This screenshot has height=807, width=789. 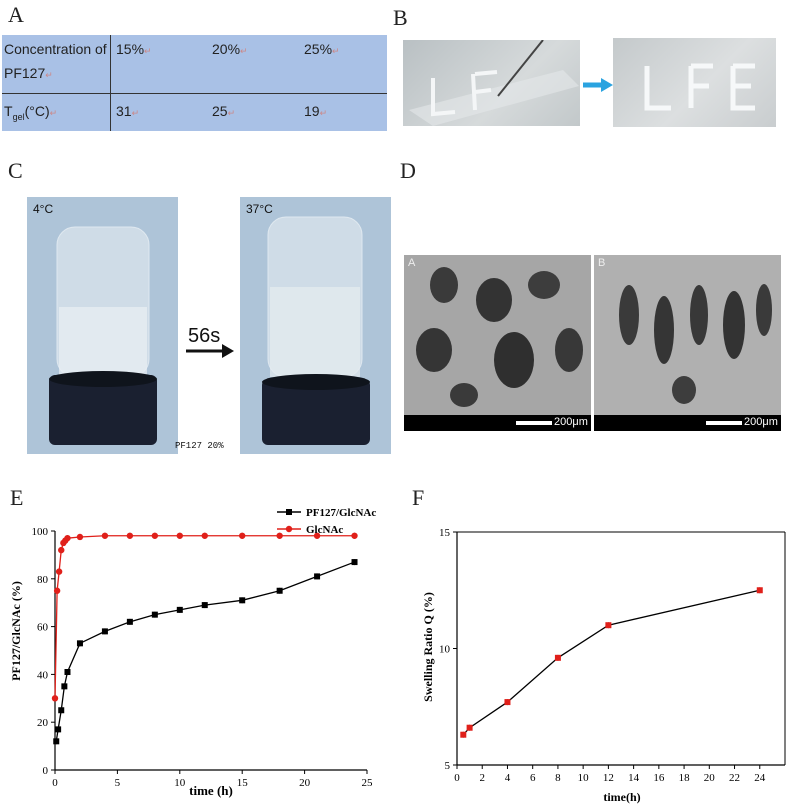 I want to click on sem-image-a: 200μm A, so click(x=497, y=343).